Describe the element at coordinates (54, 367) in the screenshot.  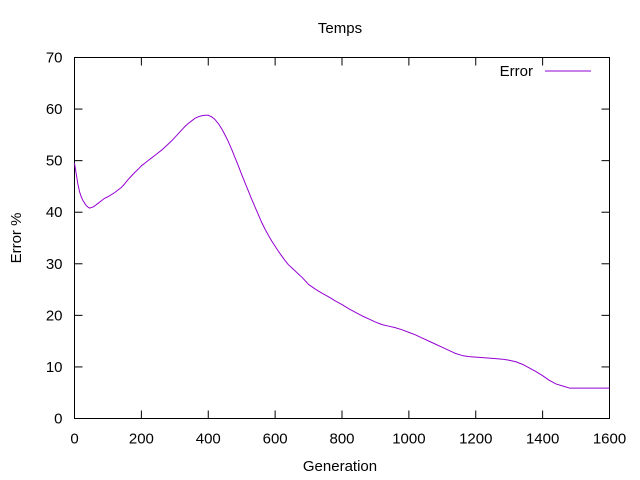
I see `y-tick-label: 10` at that location.